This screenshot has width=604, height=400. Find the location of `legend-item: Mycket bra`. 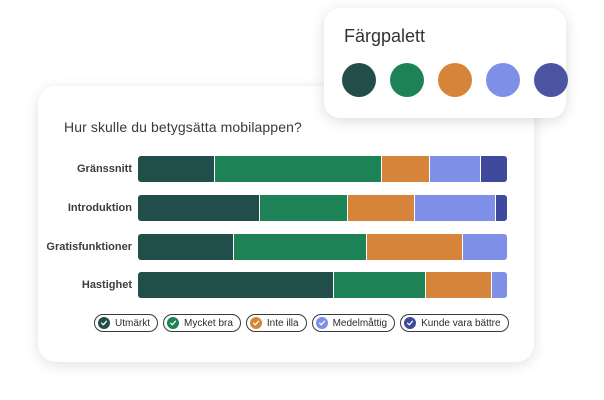

legend-item: Mycket bra is located at coordinates (202, 323).